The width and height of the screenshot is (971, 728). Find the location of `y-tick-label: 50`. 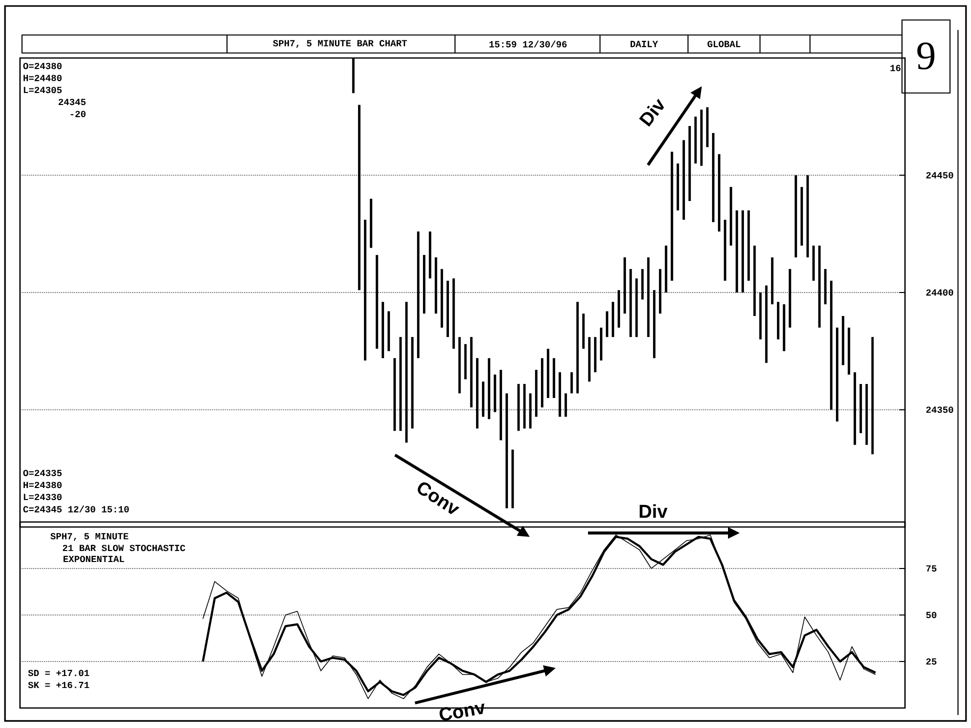

y-tick-label: 50 is located at coordinates (931, 615).